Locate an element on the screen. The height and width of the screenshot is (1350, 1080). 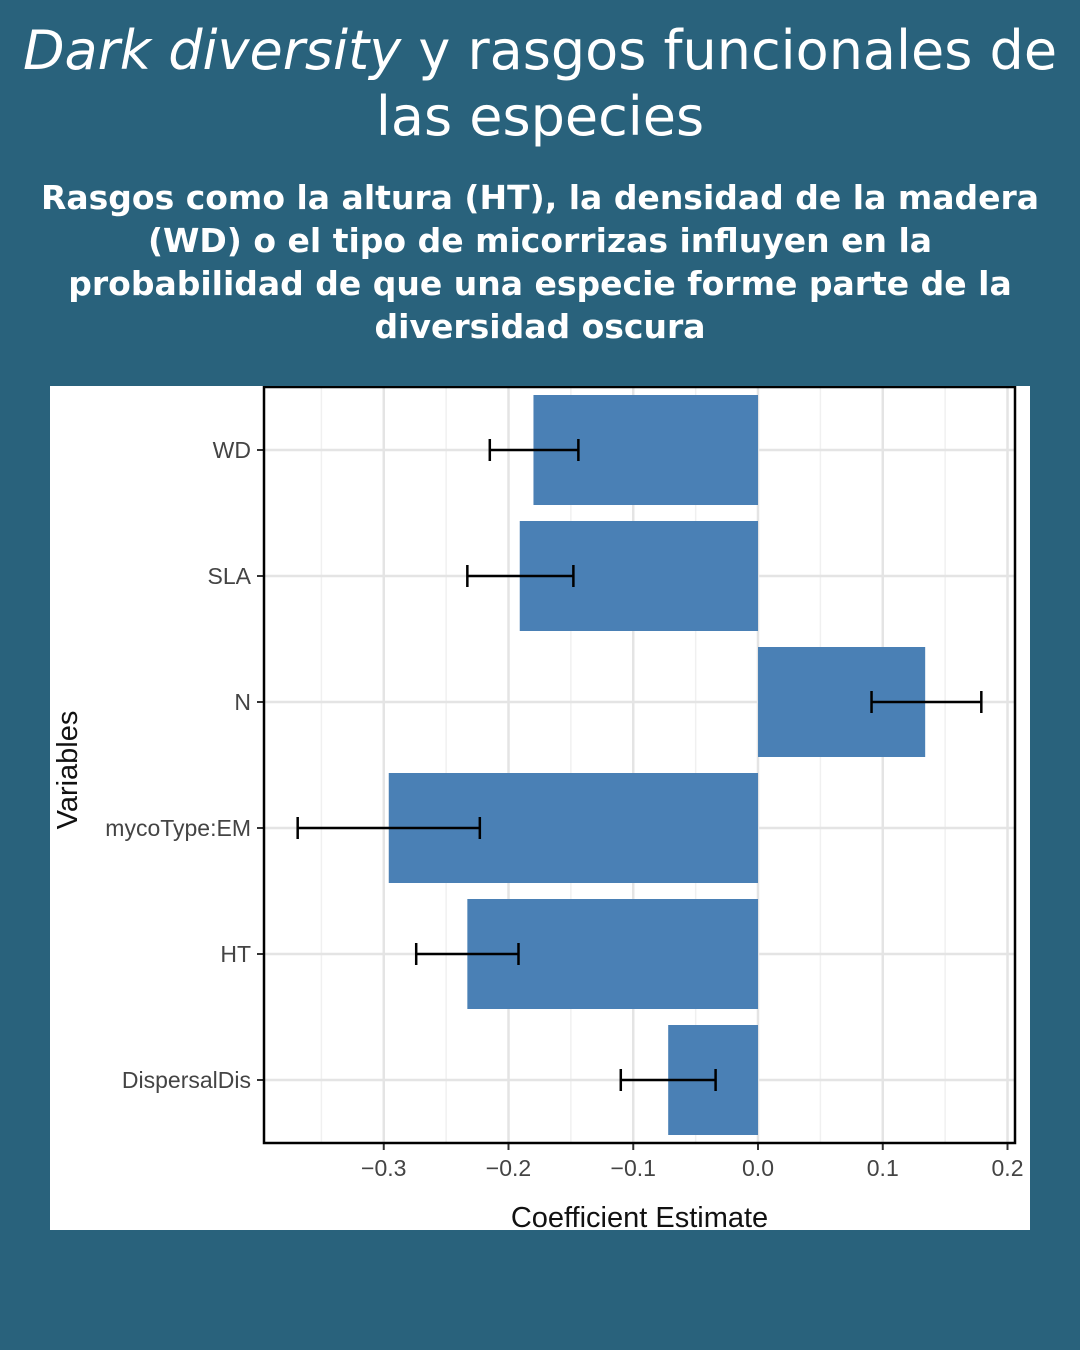
x-tick-label: −0.3 is located at coordinates (383, 1168).